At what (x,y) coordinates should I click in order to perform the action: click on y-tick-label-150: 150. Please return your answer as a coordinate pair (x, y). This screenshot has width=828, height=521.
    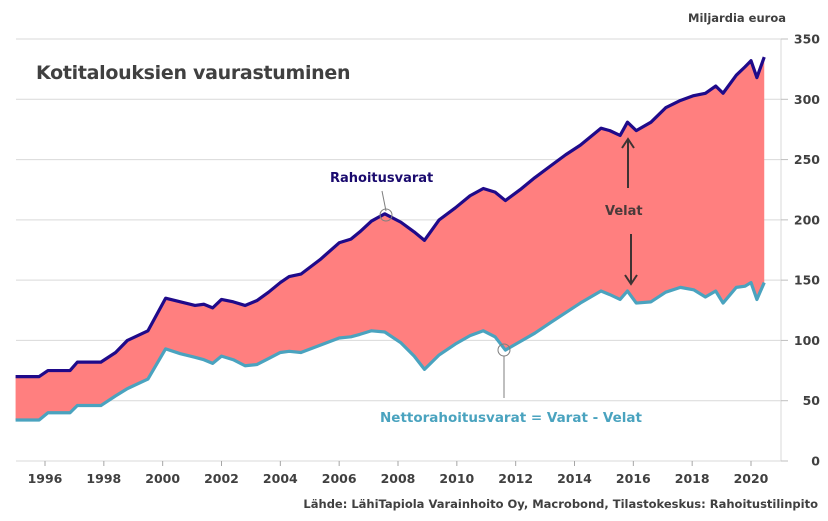
    Looking at the image, I should click on (807, 280).